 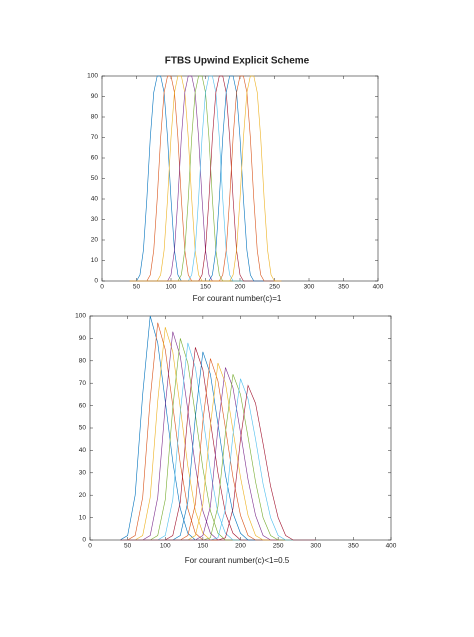 I want to click on chart-title: FTBS Upwind Explicit Scheme, so click(x=237, y=61).